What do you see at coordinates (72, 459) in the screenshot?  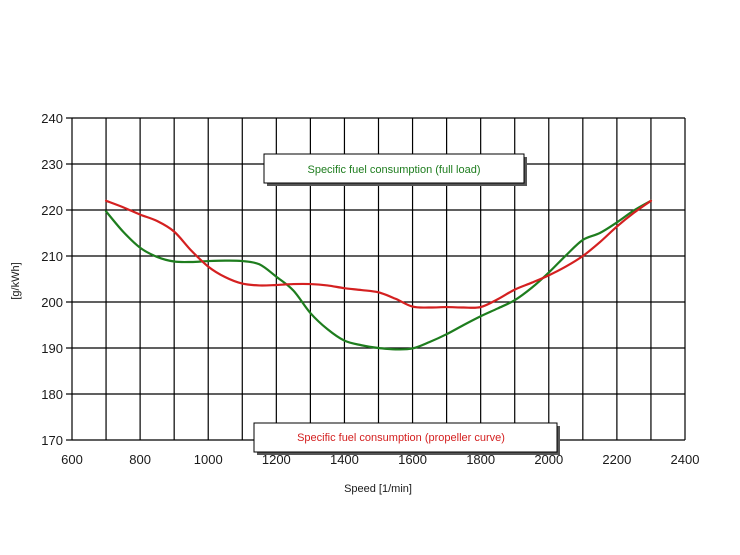 I see `x-tick-label: 600` at bounding box center [72, 459].